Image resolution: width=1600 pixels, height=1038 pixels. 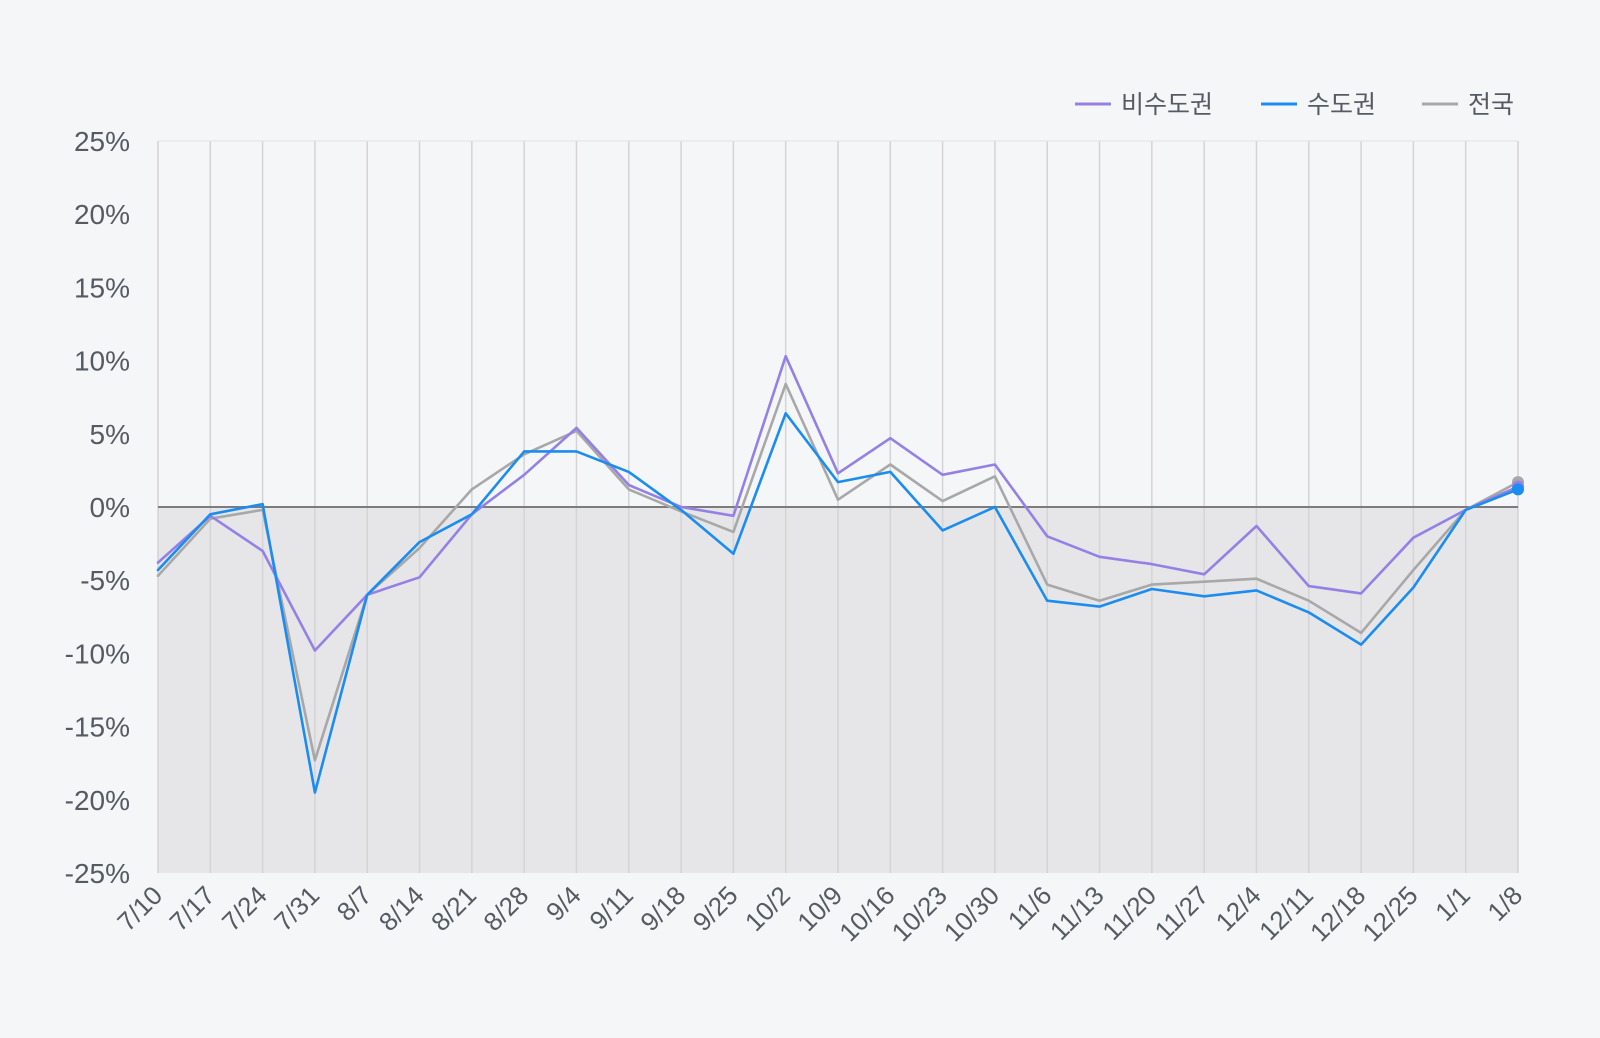 I want to click on x-tick-label: 10/23, so click(x=919, y=913).